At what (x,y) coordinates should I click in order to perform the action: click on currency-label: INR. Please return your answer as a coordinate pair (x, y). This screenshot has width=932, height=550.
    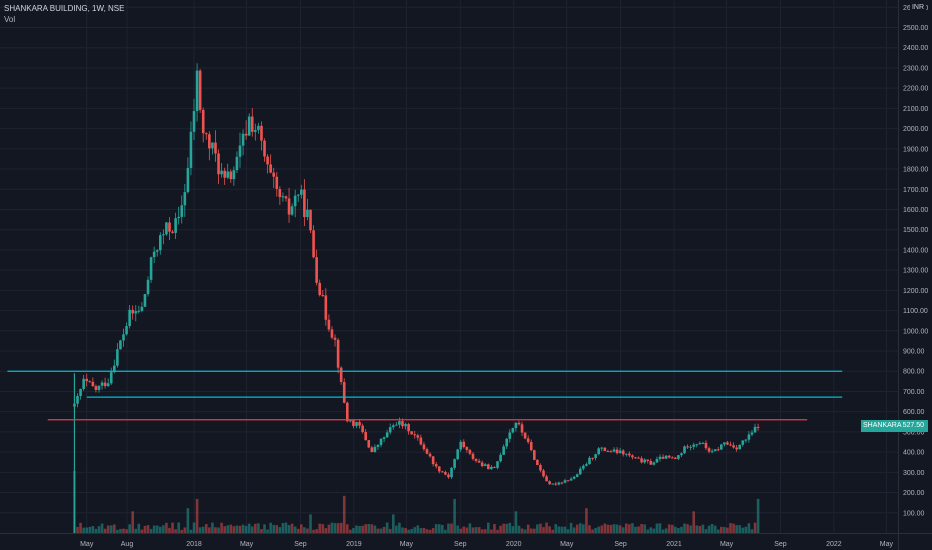
    Looking at the image, I should click on (917, 7).